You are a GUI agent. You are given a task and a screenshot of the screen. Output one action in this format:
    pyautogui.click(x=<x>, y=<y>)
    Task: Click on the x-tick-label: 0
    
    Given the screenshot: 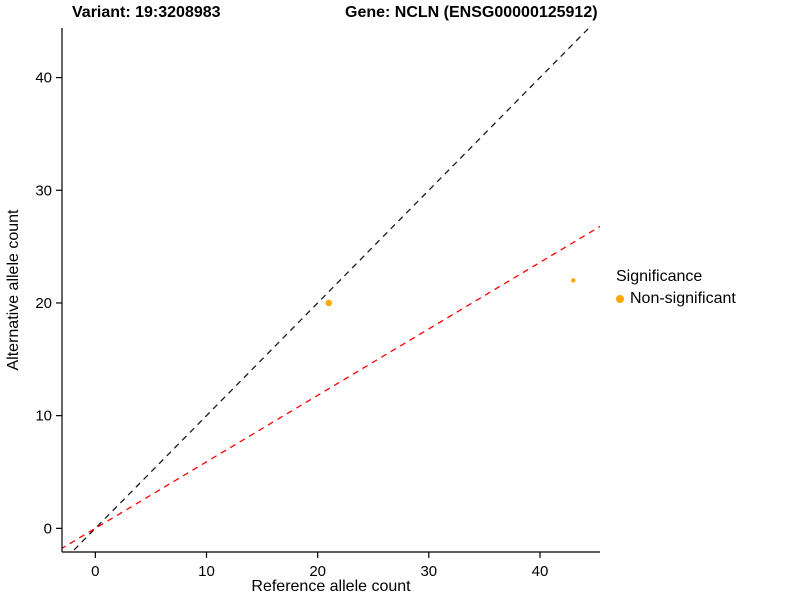 What is the action you would take?
    pyautogui.click(x=95, y=571)
    